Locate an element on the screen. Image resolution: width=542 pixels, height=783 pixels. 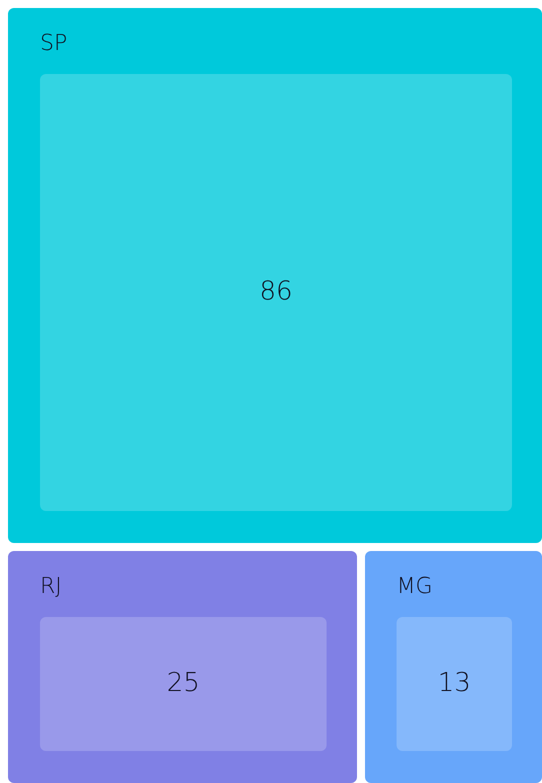
data-label: 13 is located at coordinates (454, 683).